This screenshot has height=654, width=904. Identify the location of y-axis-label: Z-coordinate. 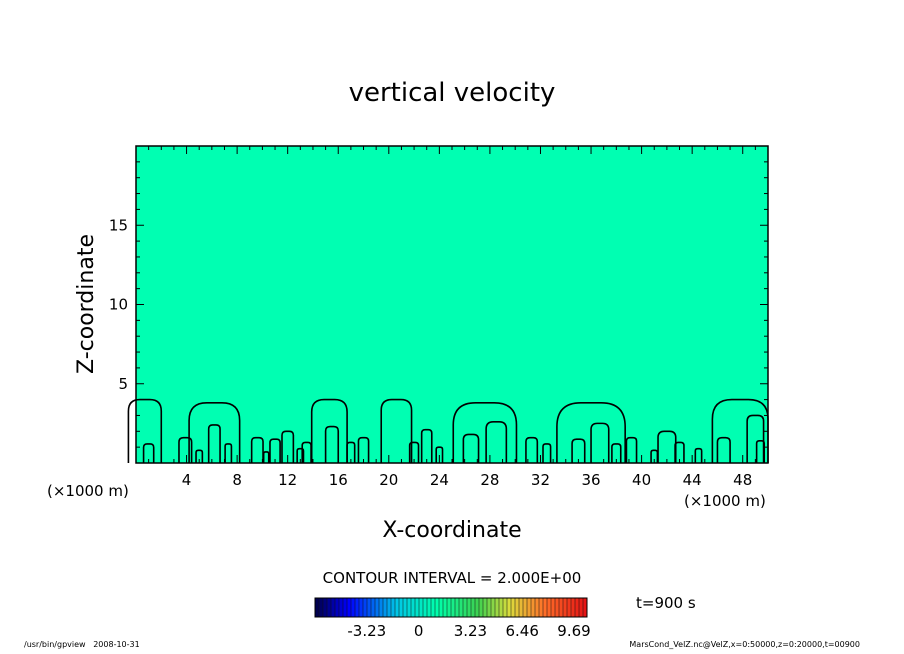
(86, 304).